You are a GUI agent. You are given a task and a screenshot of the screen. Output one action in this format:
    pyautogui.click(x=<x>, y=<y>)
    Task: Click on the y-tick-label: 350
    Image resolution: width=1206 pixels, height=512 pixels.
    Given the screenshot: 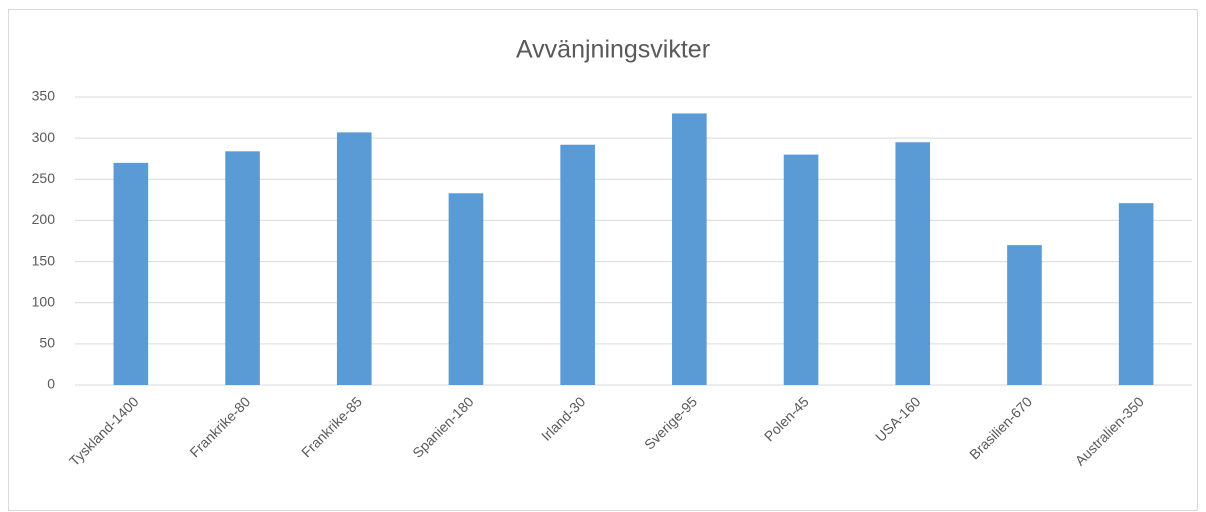 What is the action you would take?
    pyautogui.click(x=44, y=96)
    